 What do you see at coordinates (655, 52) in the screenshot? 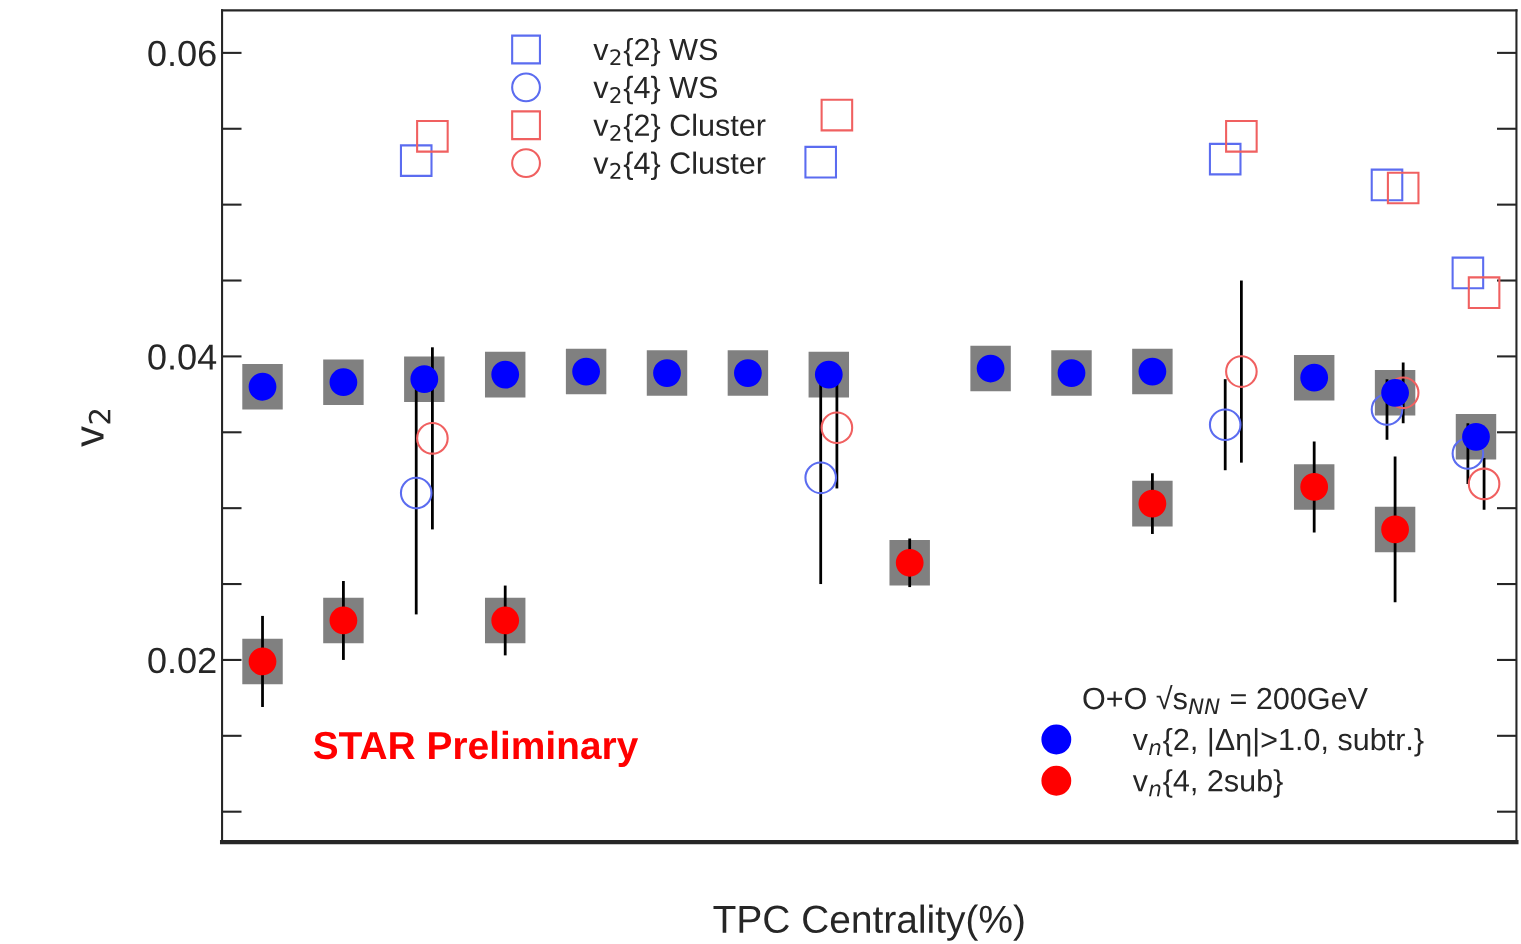
I see `legend-label: v$_{2}${2} WS` at bounding box center [655, 52].